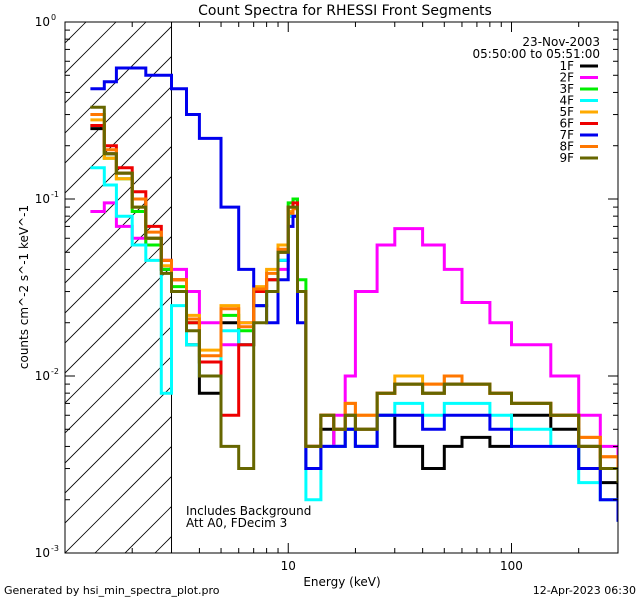  What do you see at coordinates (236, 523) in the screenshot?
I see `annotation-attenuator: Att A0, FDecim 3` at bounding box center [236, 523].